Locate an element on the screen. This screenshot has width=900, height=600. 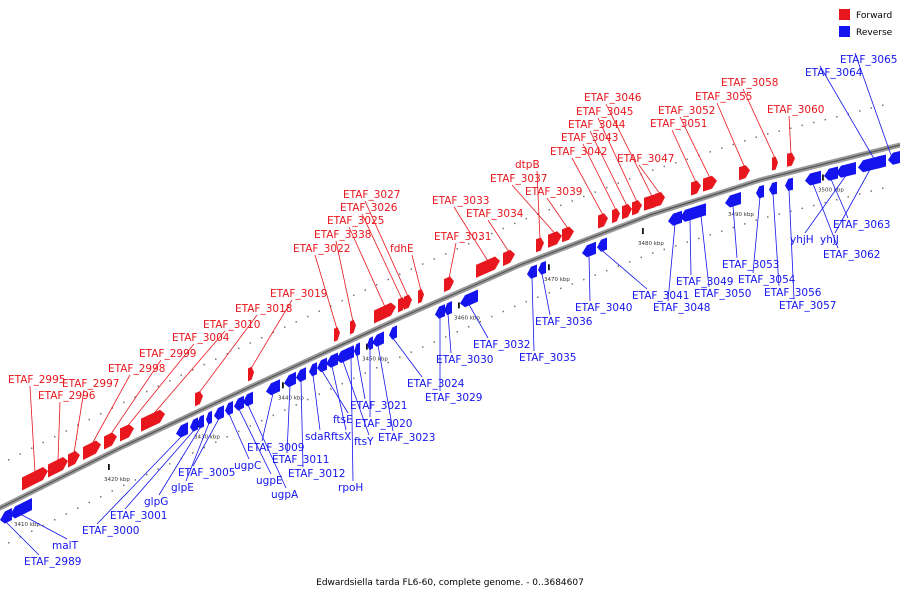
gene-label: ETAF_3022 is located at coordinates (321, 249).